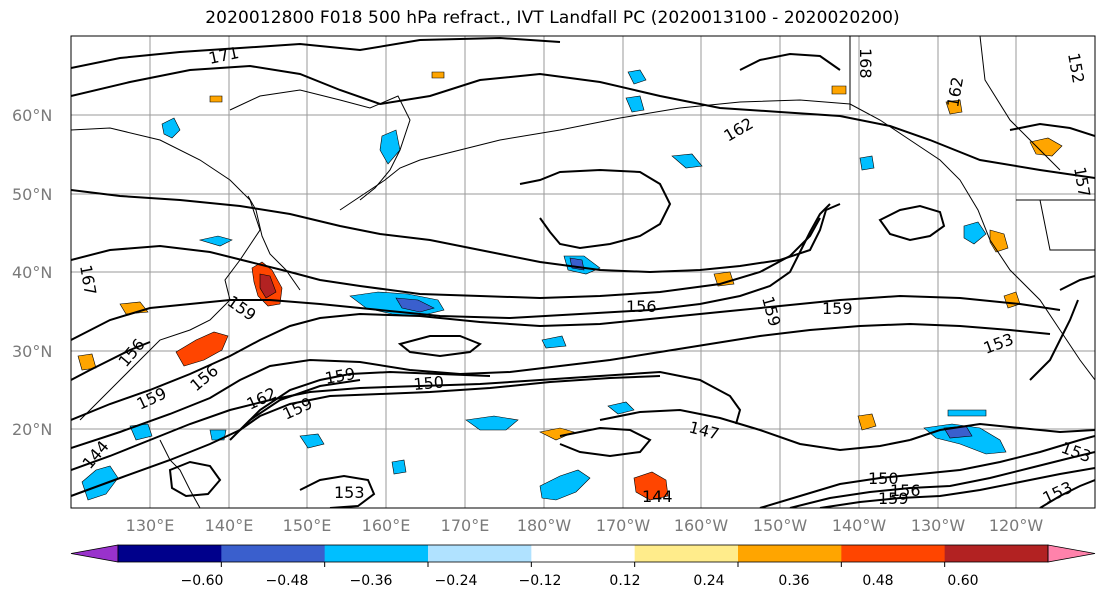  I want to click on colorbar-ticks, so click(583, 564).